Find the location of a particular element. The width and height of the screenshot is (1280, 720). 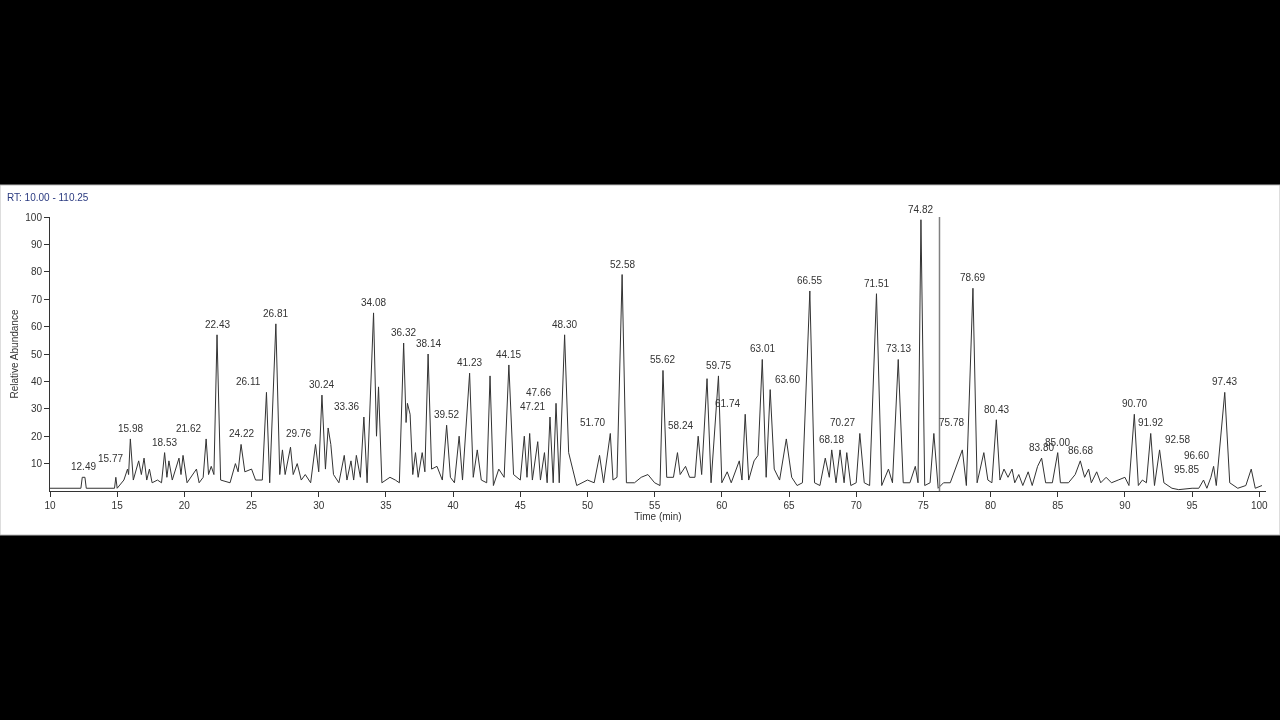

annotation: 12.49 is located at coordinates (84, 466).